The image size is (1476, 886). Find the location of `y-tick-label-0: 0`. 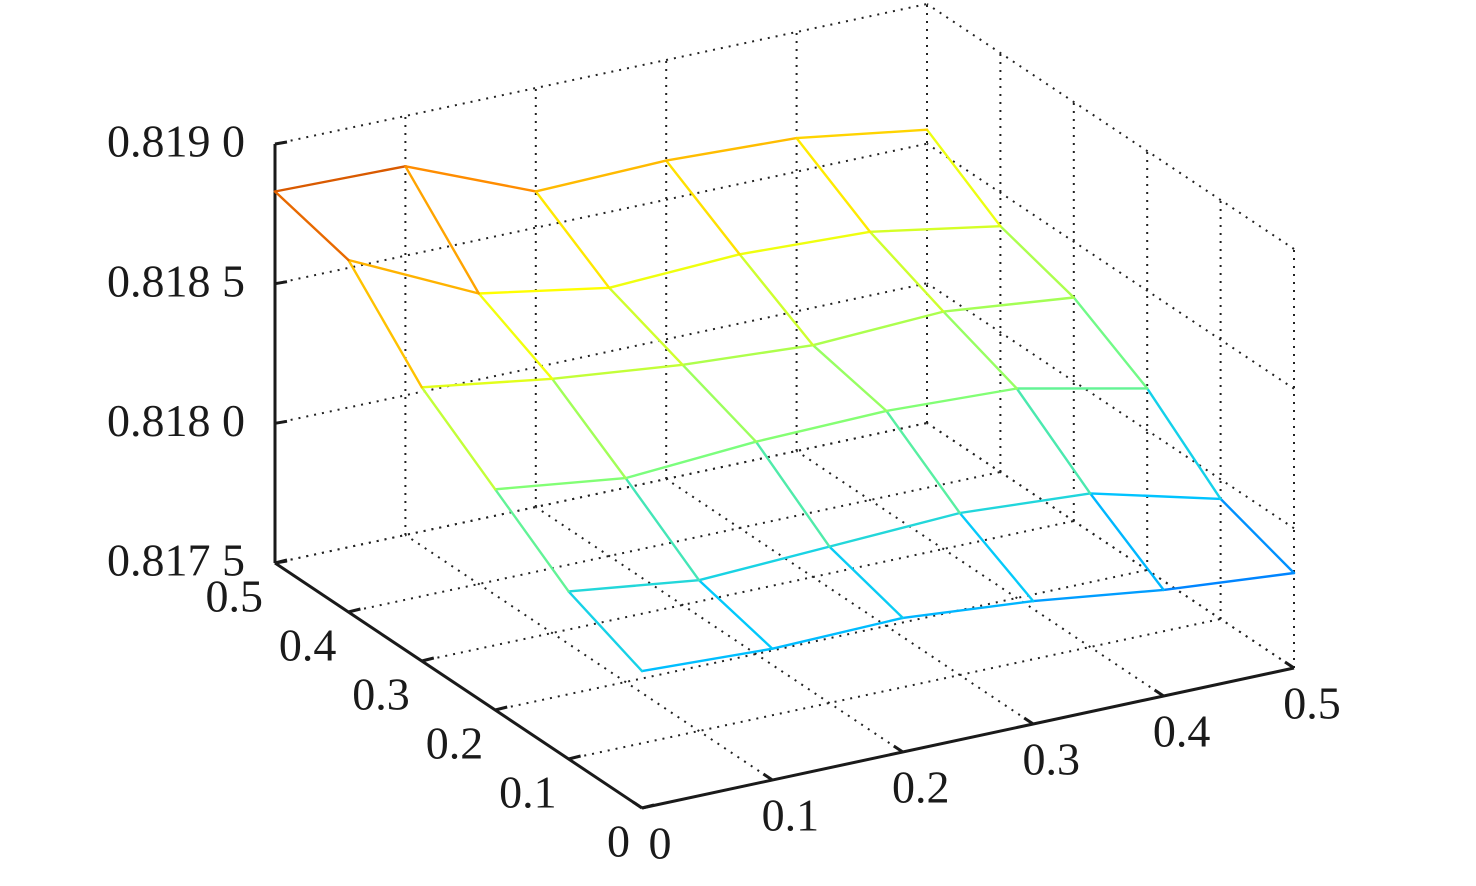

y-tick-label-0: 0 is located at coordinates (618, 841).